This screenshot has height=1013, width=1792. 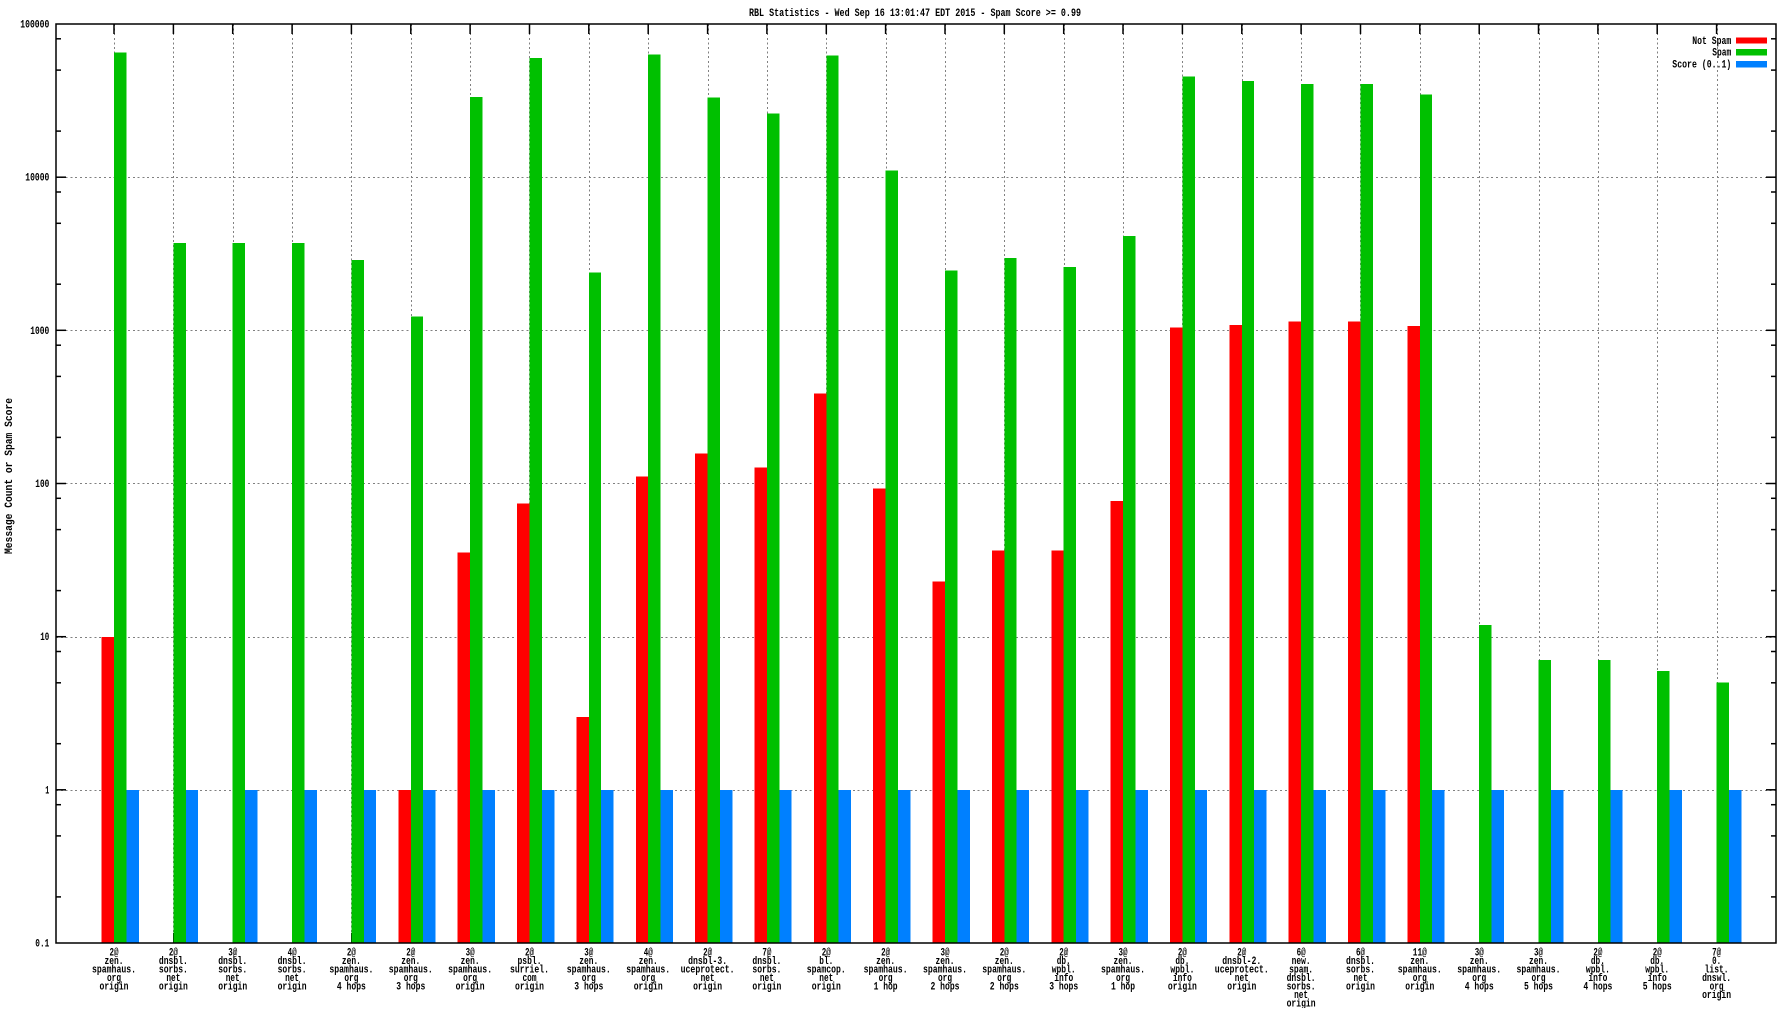 What do you see at coordinates (37, 179) in the screenshot?
I see `svg-text: 10000` at bounding box center [37, 179].